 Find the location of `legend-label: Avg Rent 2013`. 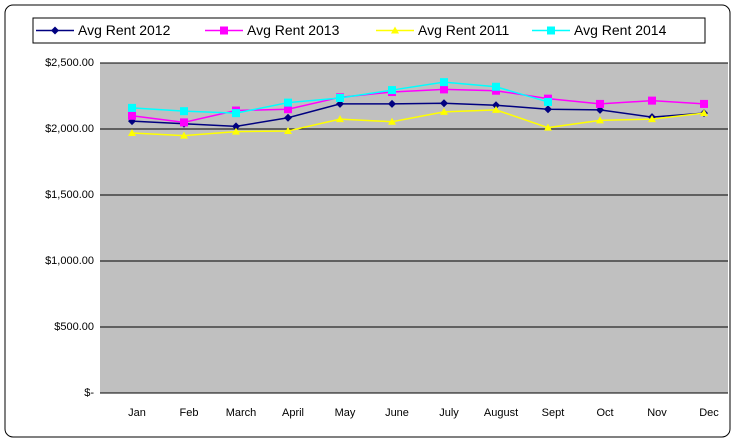

legend-label: Avg Rent 2013 is located at coordinates (293, 30).